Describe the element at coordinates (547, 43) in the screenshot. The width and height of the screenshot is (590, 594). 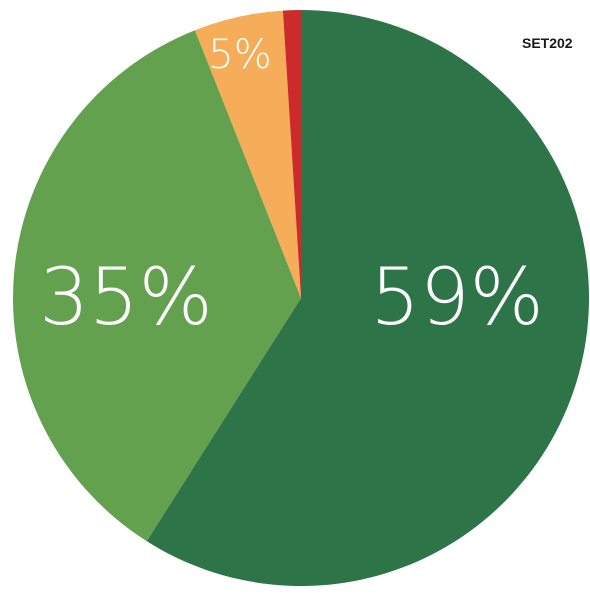
I see `corner-text: SET202` at that location.